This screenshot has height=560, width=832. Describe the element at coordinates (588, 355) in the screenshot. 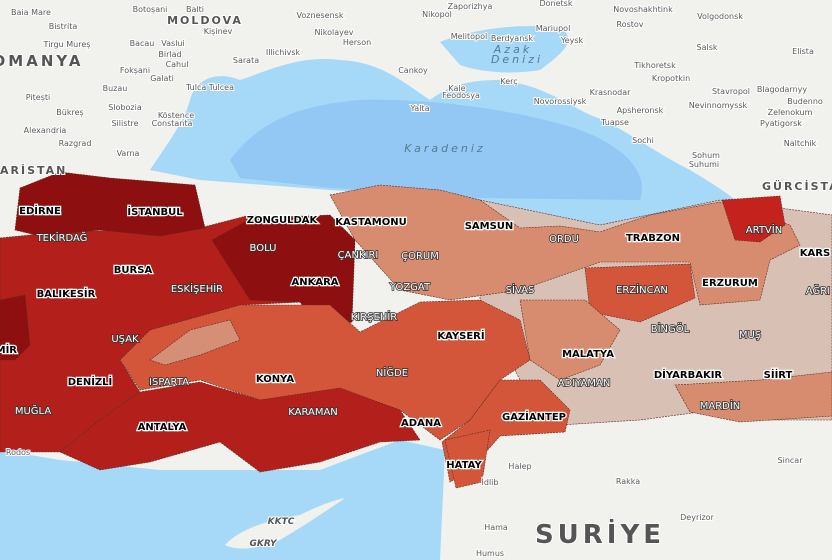

I see `province-label-malatya: MALATYA` at that location.